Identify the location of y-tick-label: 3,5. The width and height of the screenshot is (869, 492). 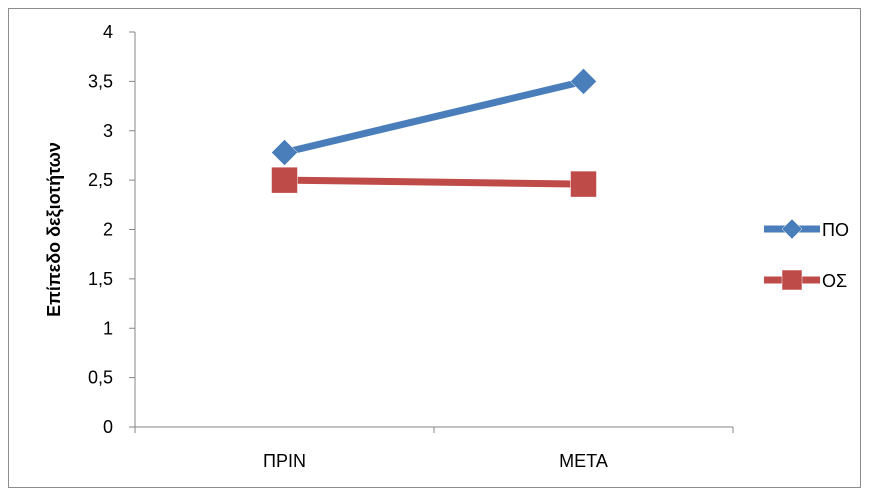
(100, 81).